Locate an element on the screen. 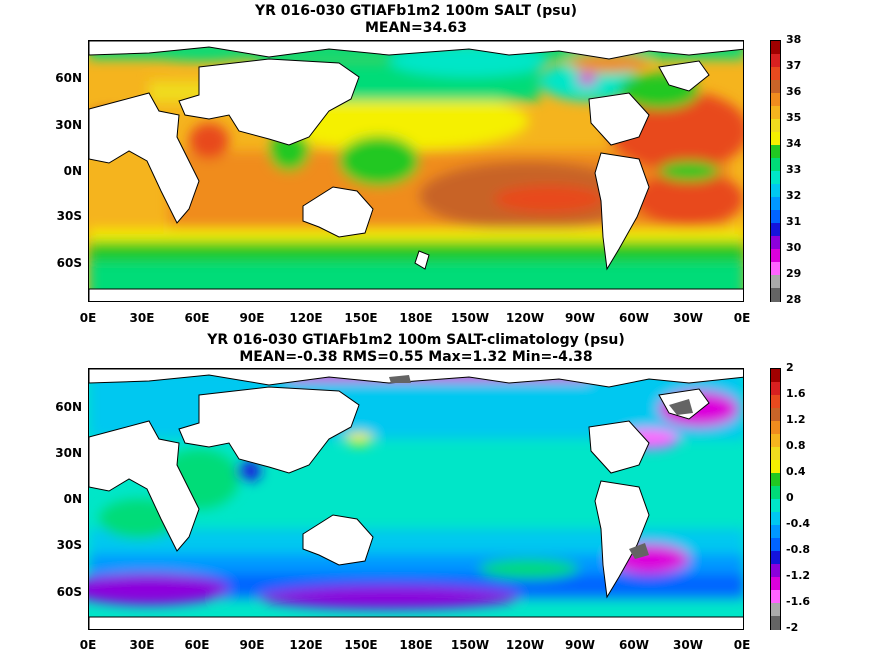 The height and width of the screenshot is (656, 875). colorbar-label: -2 is located at coordinates (792, 627).